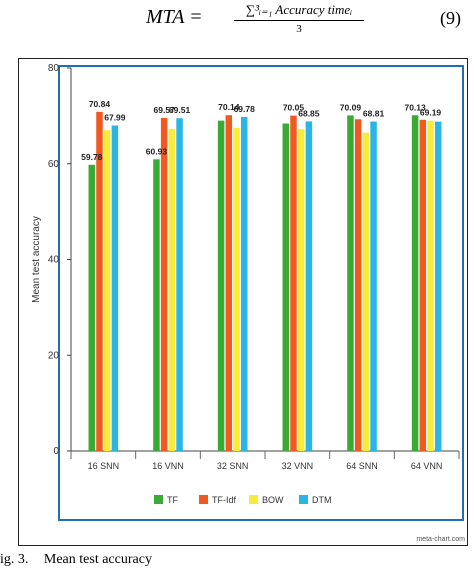  What do you see at coordinates (233, 466) in the screenshot?
I see `x-tick-label: 32 SNN` at bounding box center [233, 466].